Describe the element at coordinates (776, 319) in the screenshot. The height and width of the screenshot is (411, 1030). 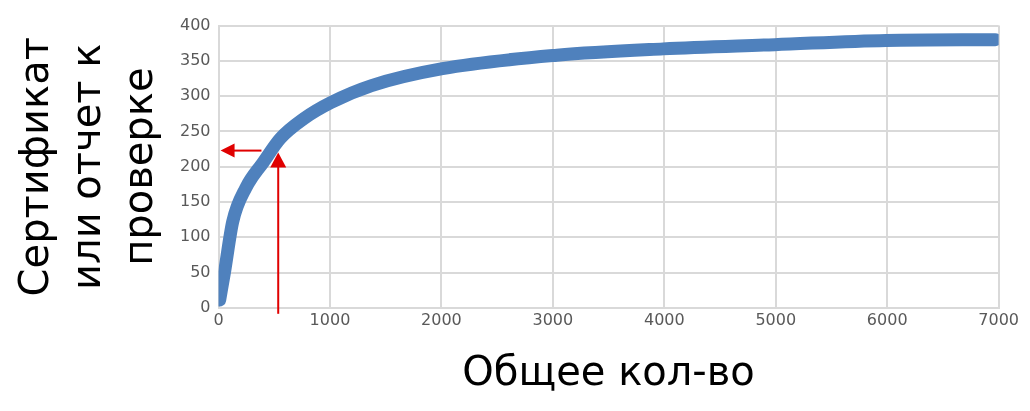
I see `x-tick-label: 5000` at that location.